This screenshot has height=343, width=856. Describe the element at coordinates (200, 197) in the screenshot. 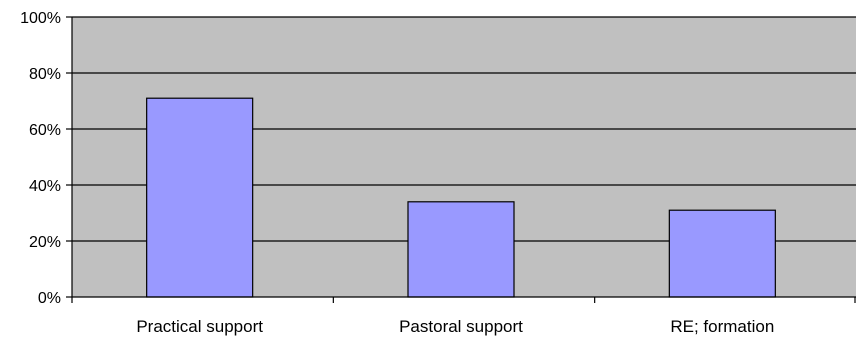

I see `bar-practical-support` at that location.